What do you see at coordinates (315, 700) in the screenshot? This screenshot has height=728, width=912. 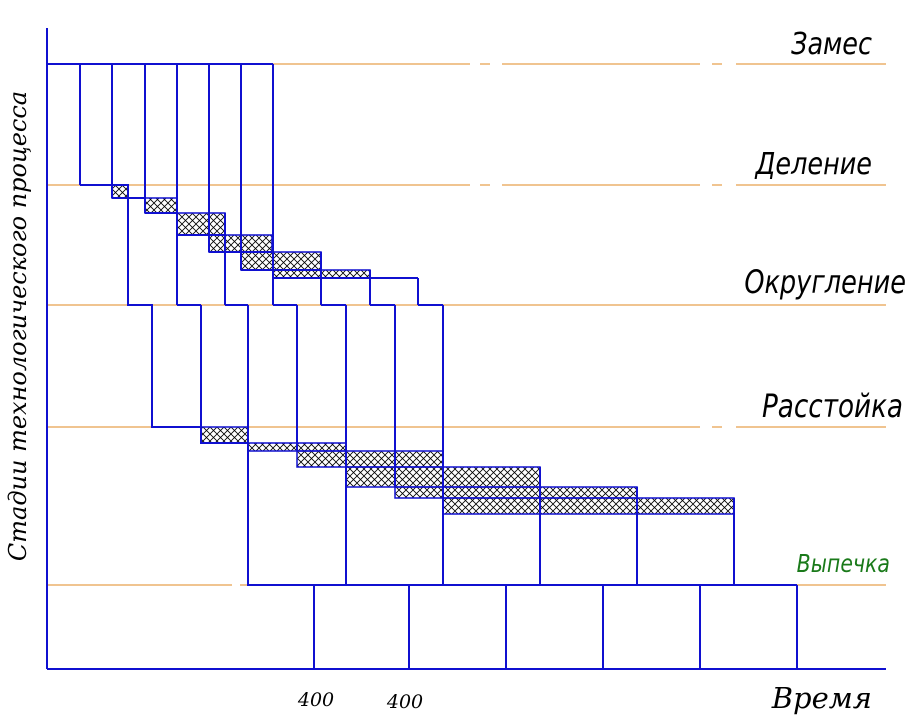 I see `x-tick-label-1: 400` at bounding box center [315, 700].